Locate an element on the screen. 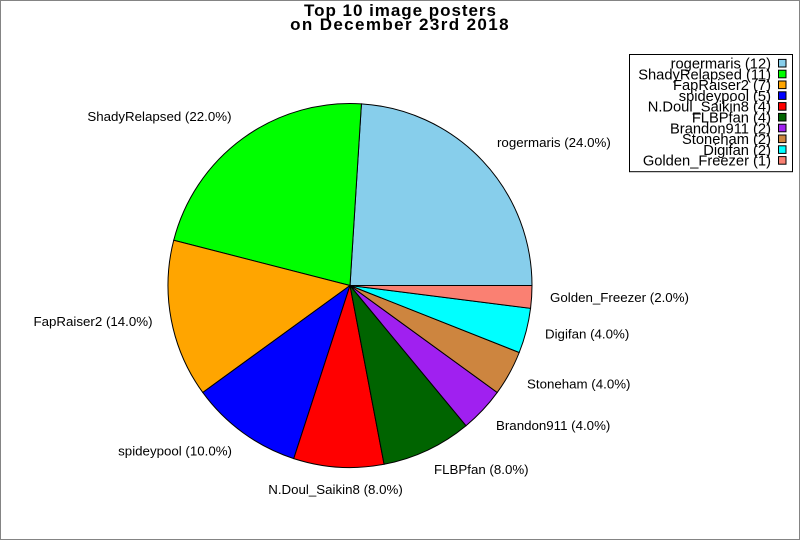  svg-text: FapRaiser2 (7) is located at coordinates (722, 86).